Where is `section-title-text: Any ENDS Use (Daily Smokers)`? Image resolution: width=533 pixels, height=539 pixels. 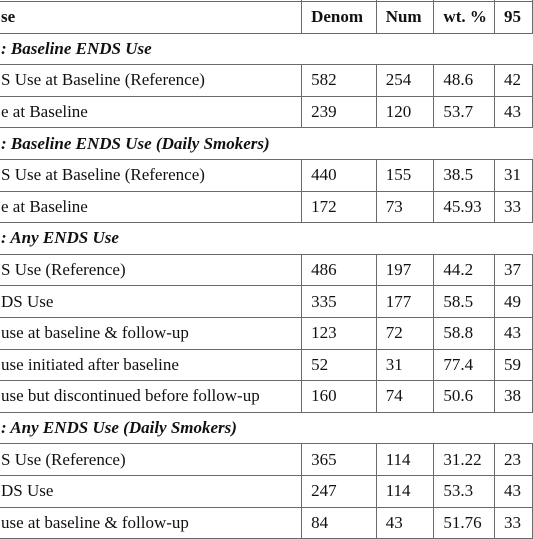 section-title-text: Any ENDS Use (Daily Smokers) is located at coordinates (123, 428).